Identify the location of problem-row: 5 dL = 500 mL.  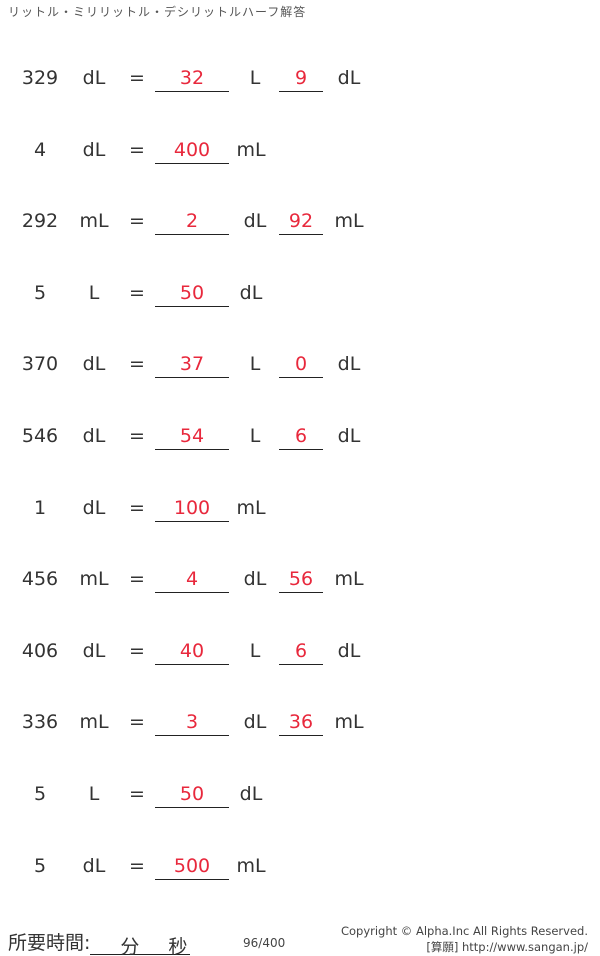
(300, 868).